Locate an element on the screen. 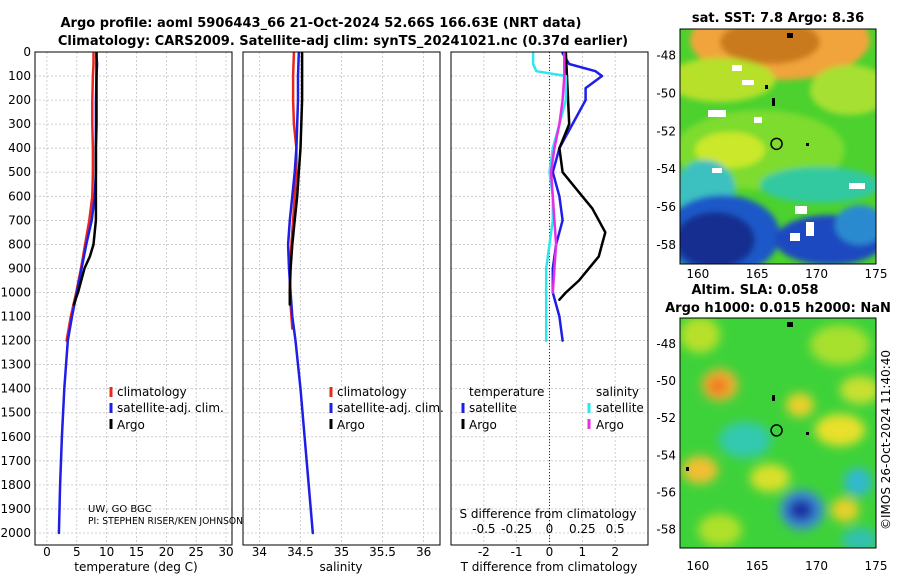 This screenshot has height=584, width=900. y-tick-label: 2000 is located at coordinates (15, 533).